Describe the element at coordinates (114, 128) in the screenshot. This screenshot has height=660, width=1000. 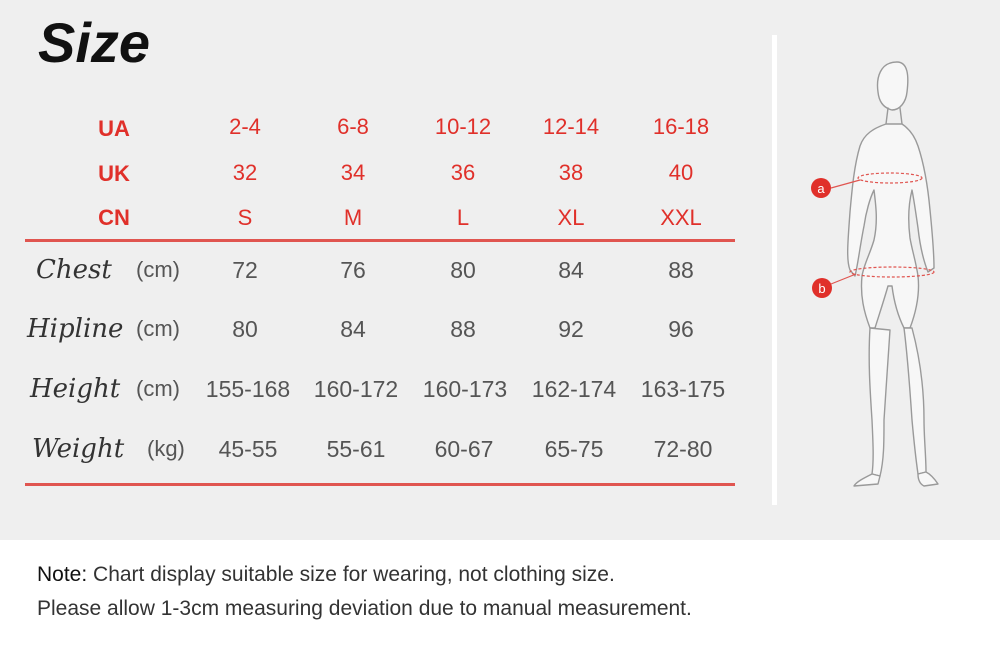
I see `row-label-ua: UA` at that location.